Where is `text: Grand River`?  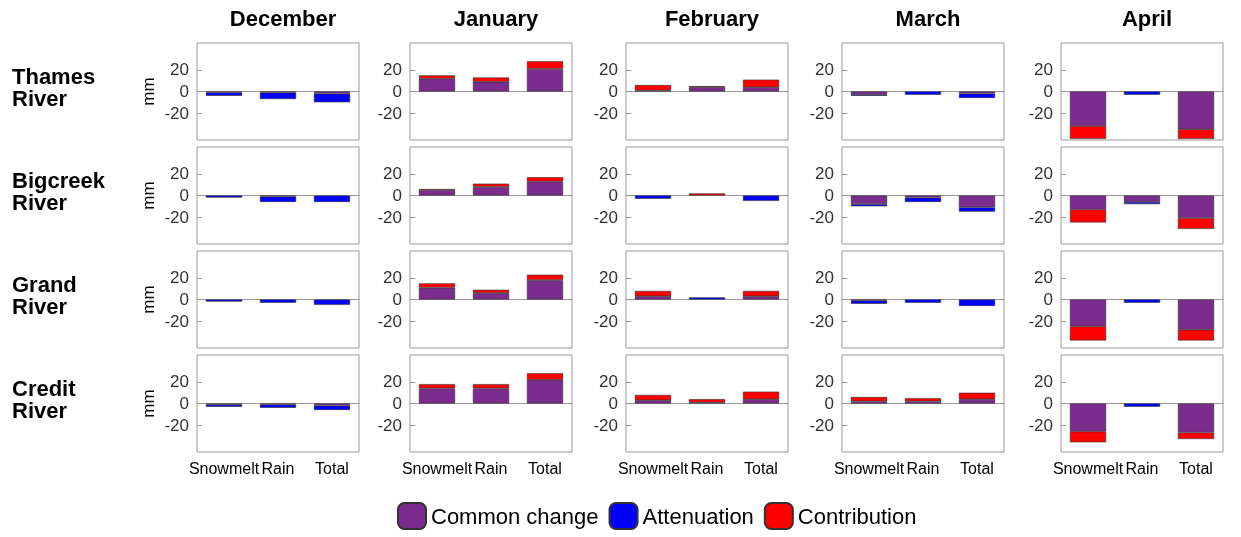
text: Grand River is located at coordinates (47, 295).